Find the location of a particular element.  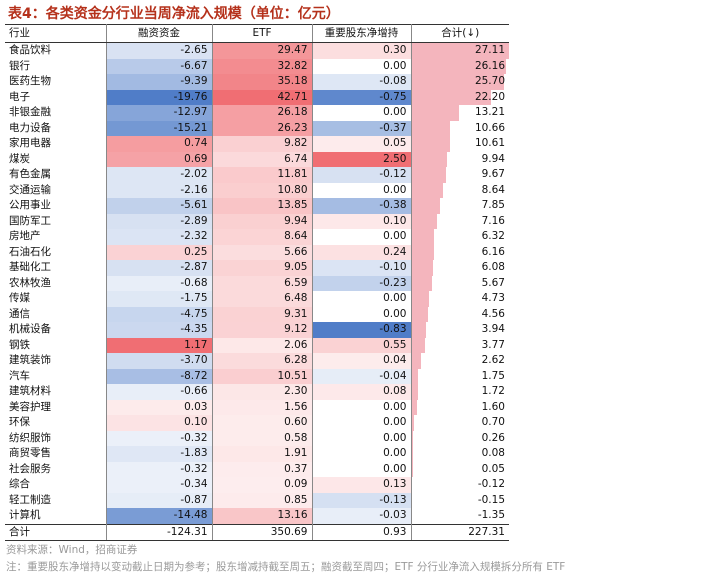

total-value: 9.94 is located at coordinates (493, 158).